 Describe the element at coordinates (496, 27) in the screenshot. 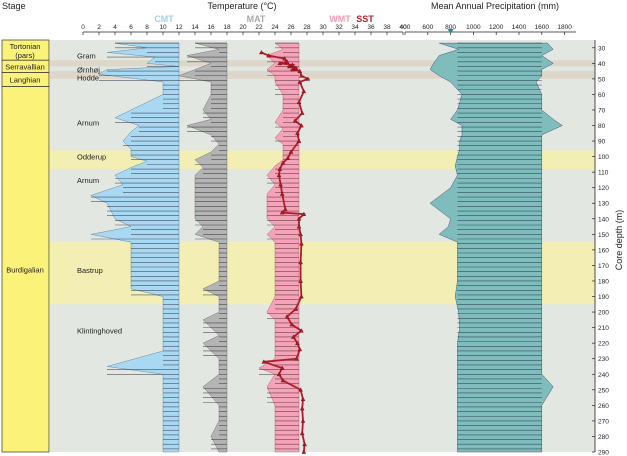

I see `precipitation-tick-label: 1200` at that location.